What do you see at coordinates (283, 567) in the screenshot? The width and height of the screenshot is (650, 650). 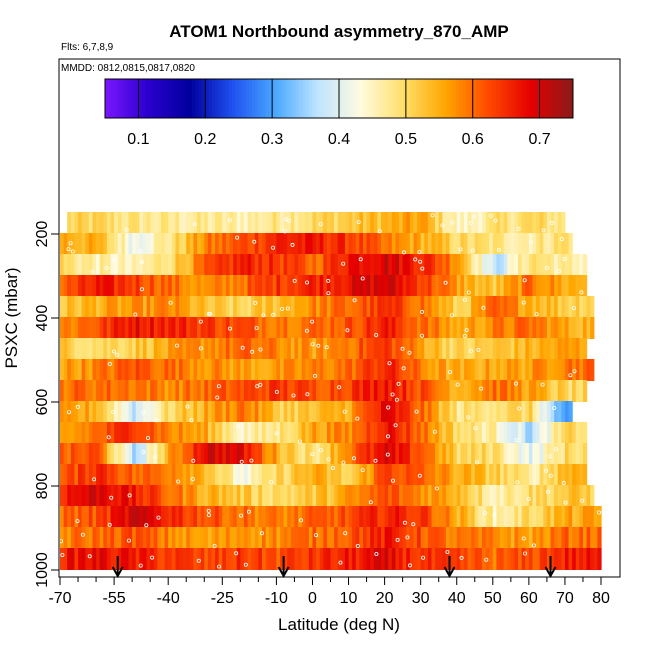 I see `profile-arrow` at bounding box center [283, 567].